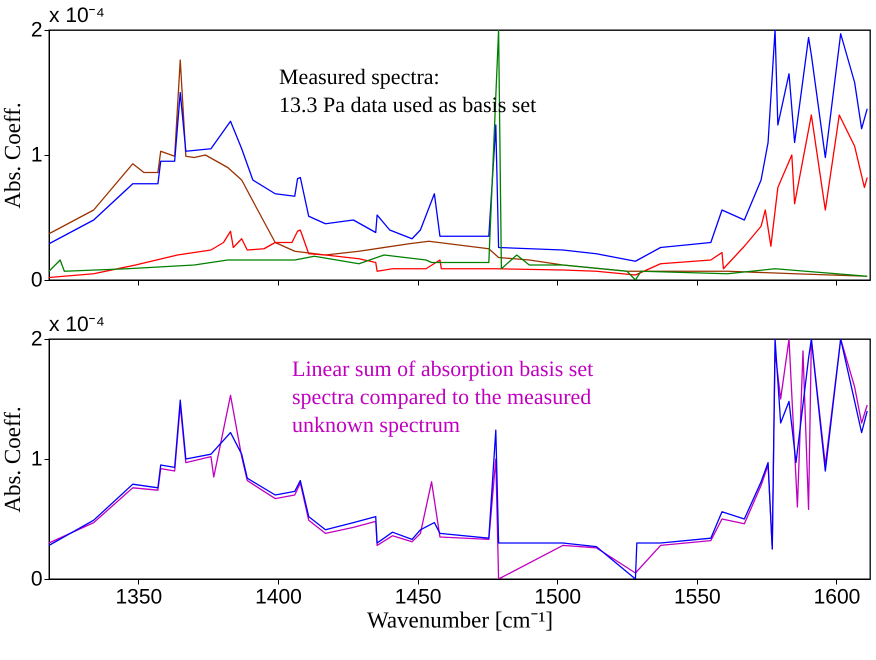 This screenshot has width=876, height=660. What do you see at coordinates (418, 597) in the screenshot?
I see `x-tick-label: 1450` at bounding box center [418, 597].